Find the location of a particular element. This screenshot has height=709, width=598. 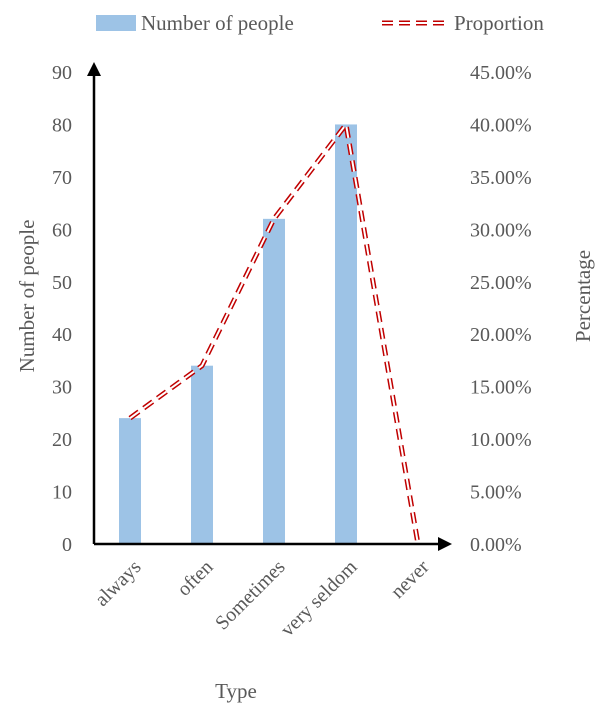

y-tick-label: 0 is located at coordinates (67, 545).